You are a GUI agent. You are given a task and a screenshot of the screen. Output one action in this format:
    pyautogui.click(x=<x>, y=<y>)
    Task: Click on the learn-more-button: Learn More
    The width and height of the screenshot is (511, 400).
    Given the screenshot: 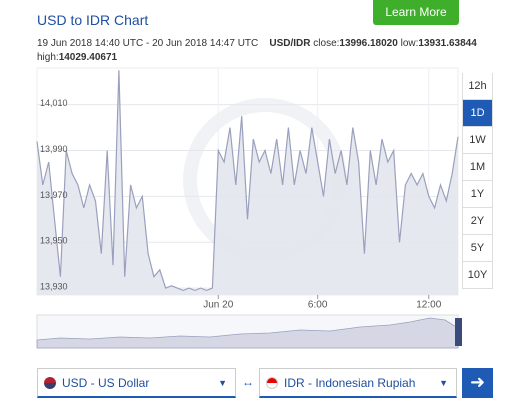 What is the action you would take?
    pyautogui.click(x=416, y=12)
    